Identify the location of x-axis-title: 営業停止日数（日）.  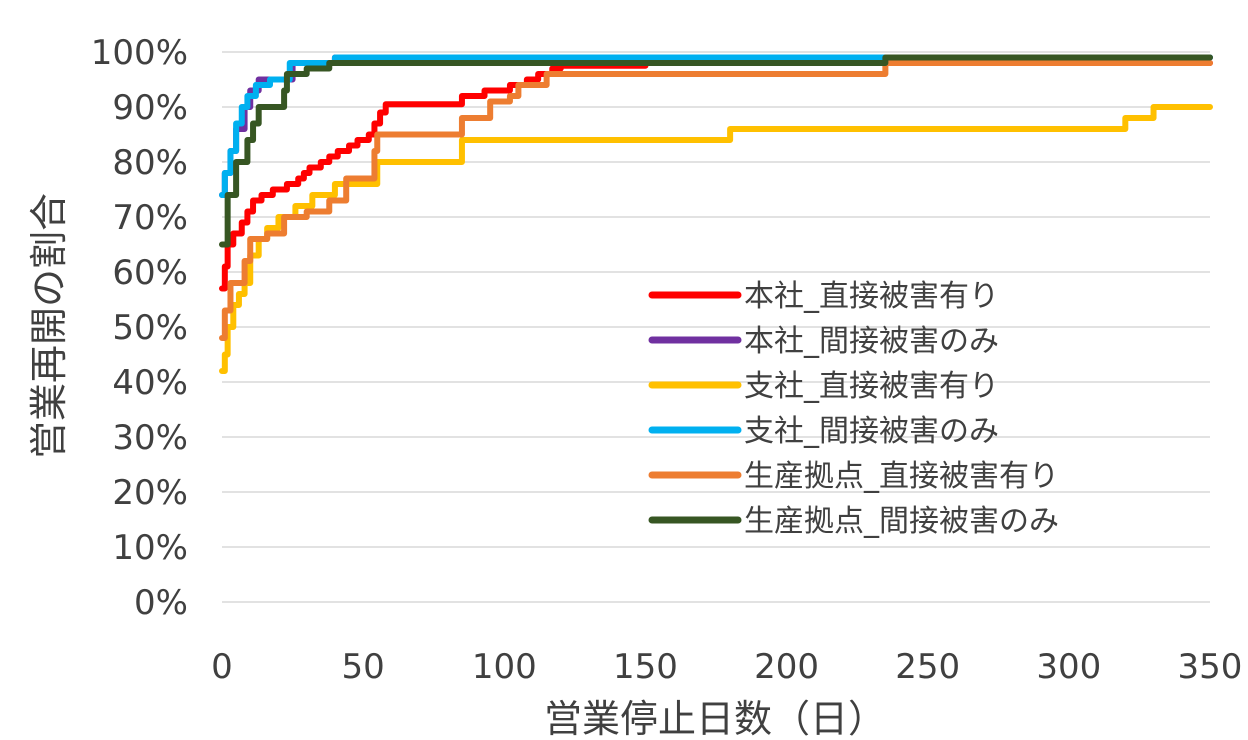
(715, 718).